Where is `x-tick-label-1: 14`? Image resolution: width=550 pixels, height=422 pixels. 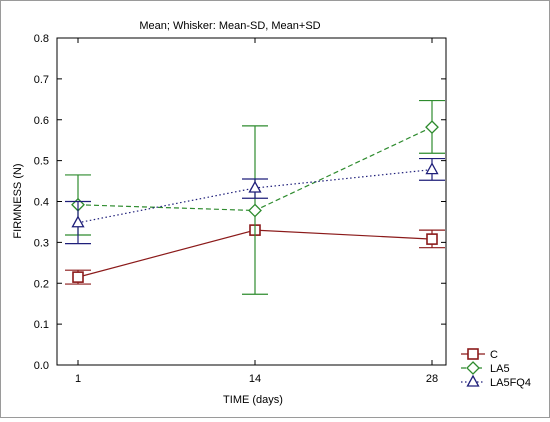
x-tick-label-1: 14 is located at coordinates (255, 379).